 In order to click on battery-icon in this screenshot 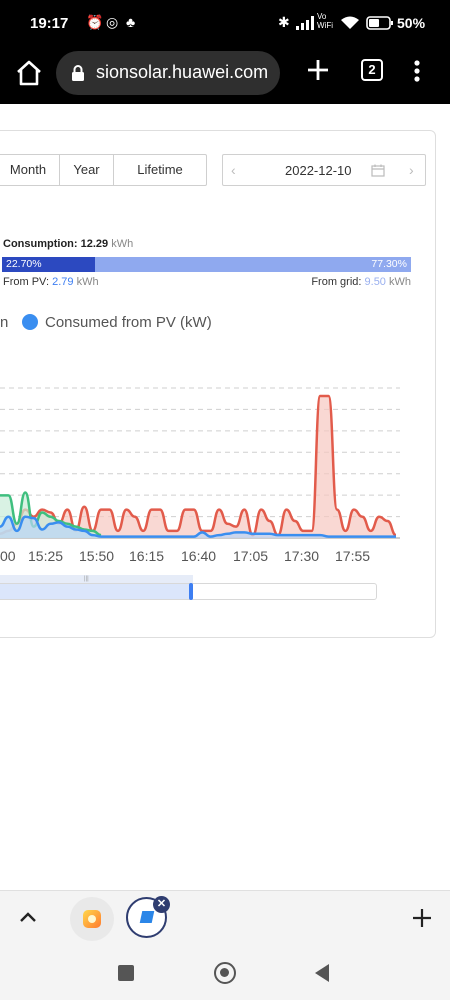, I will do `click(379, 23)`.